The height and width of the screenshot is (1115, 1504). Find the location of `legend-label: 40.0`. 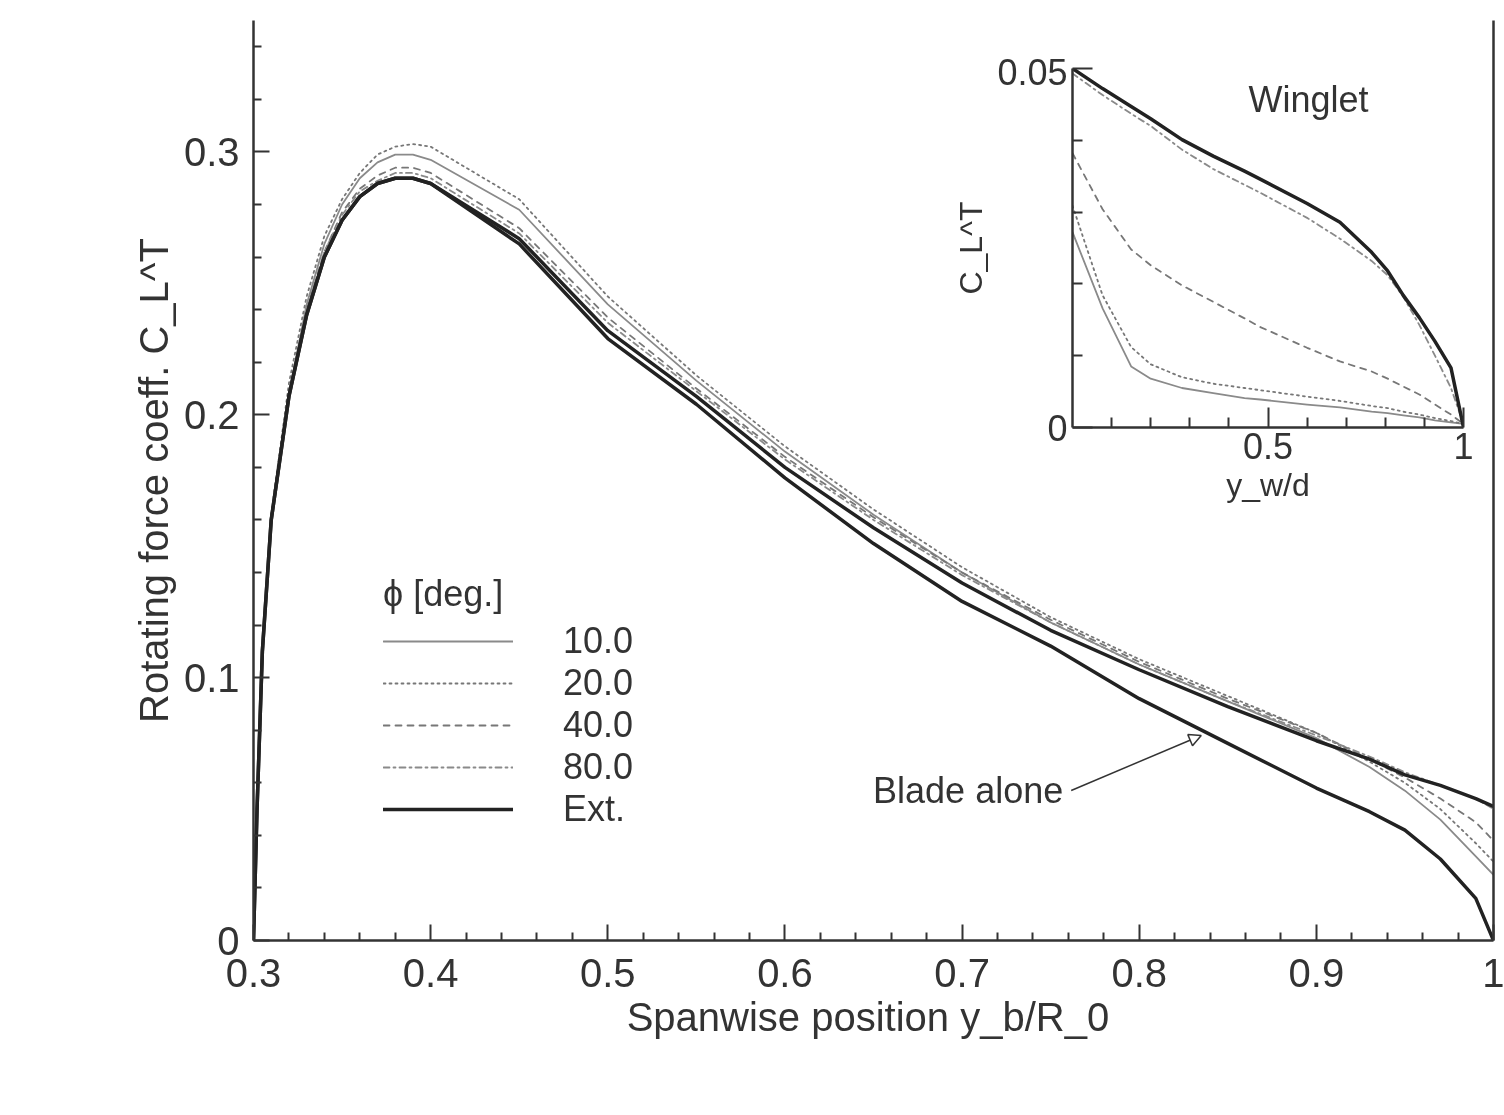

legend-label: 40.0 is located at coordinates (598, 725).